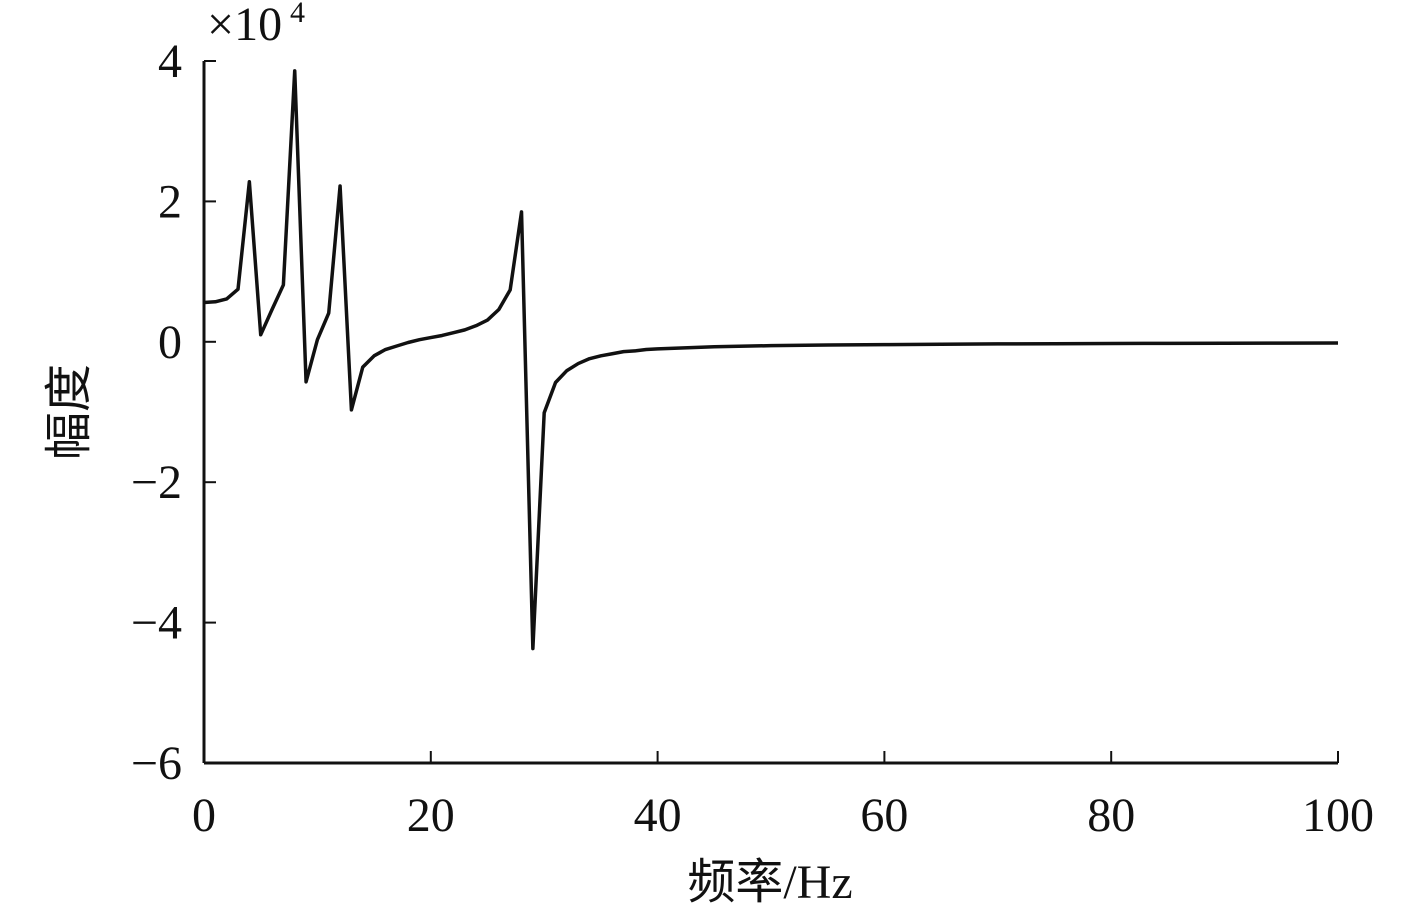  I want to click on y-tick-label: 2, so click(170, 201).